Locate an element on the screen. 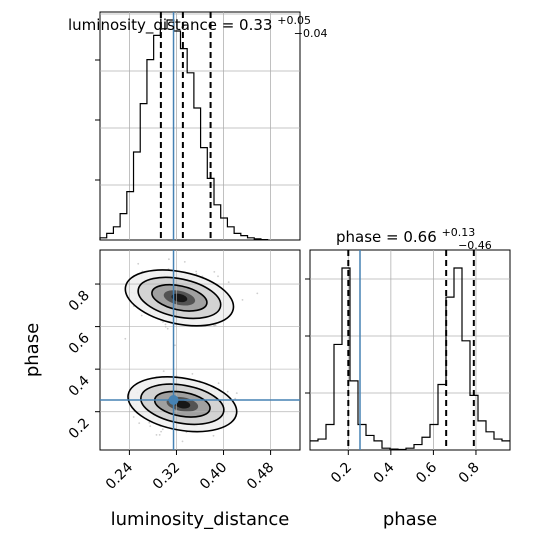 The height and width of the screenshot is (550, 550). luminosity-distance-axis-label: luminosity_distance is located at coordinates (200, 519).